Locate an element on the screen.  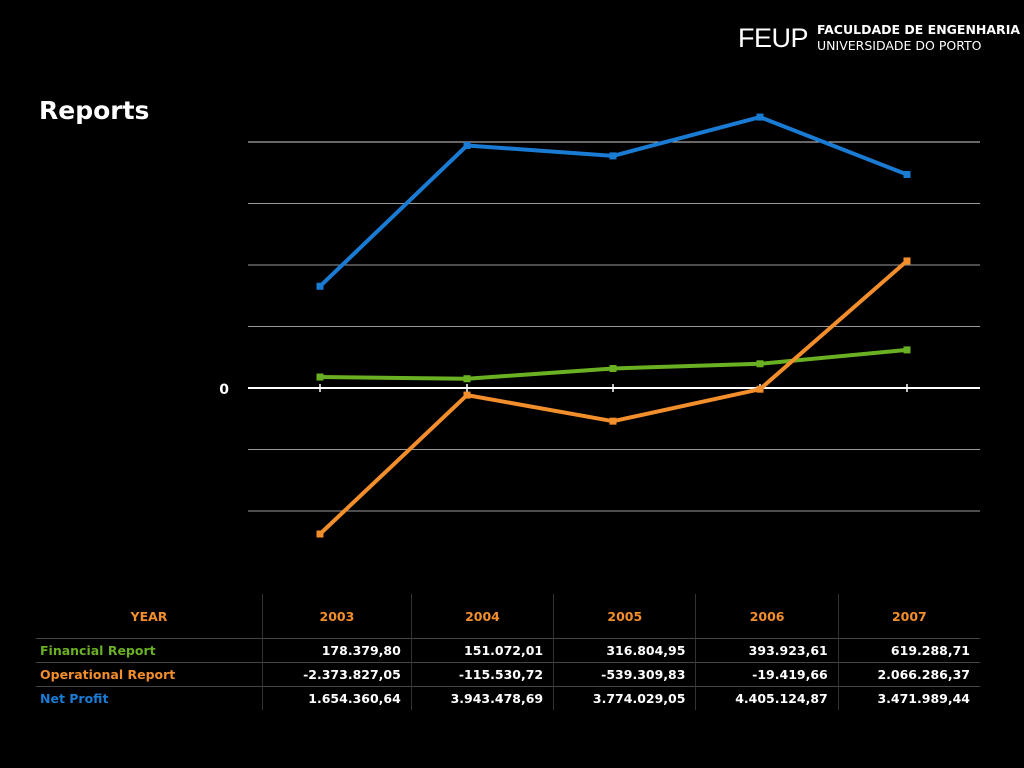
table-header-cell: 2004 is located at coordinates (483, 616).